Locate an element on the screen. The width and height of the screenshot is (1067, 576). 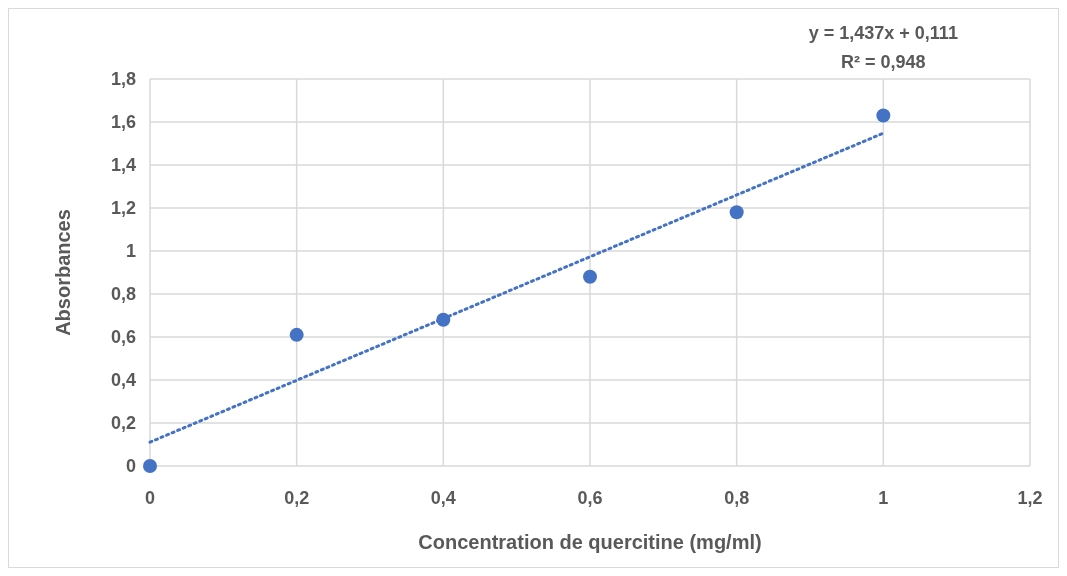
x-tick-label: 1 is located at coordinates (883, 498).